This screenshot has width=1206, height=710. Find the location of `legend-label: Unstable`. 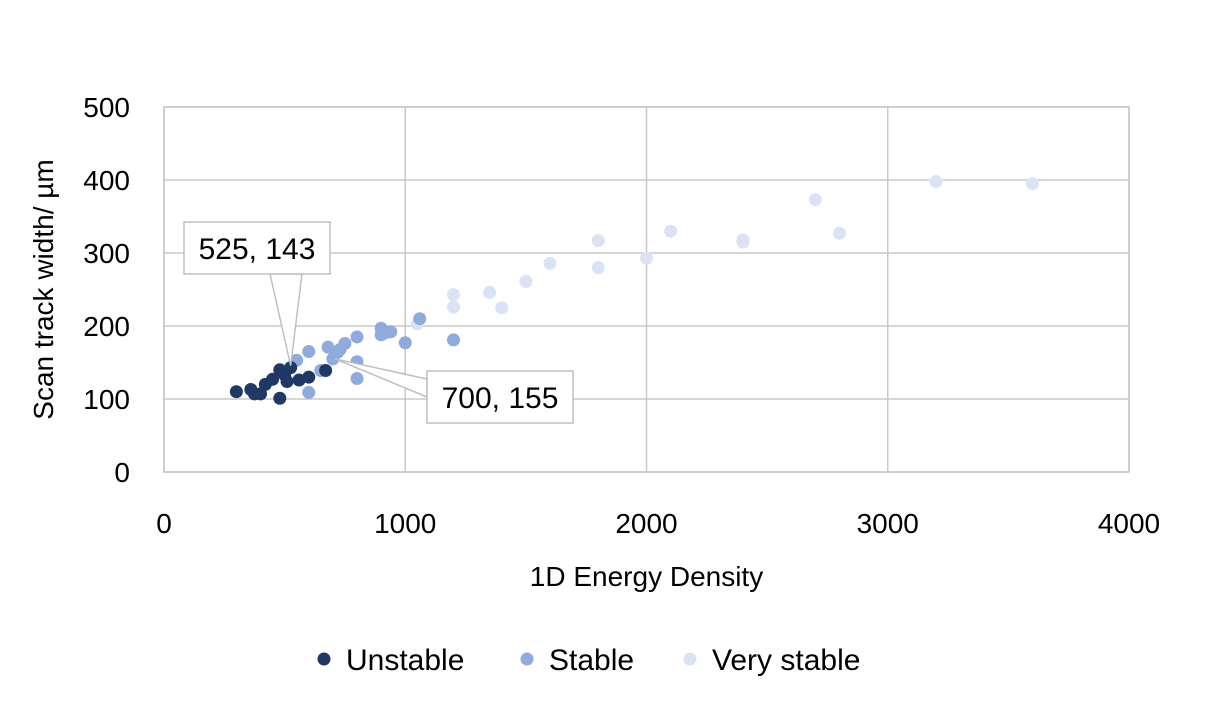

legend-label: Unstable is located at coordinates (405, 660).